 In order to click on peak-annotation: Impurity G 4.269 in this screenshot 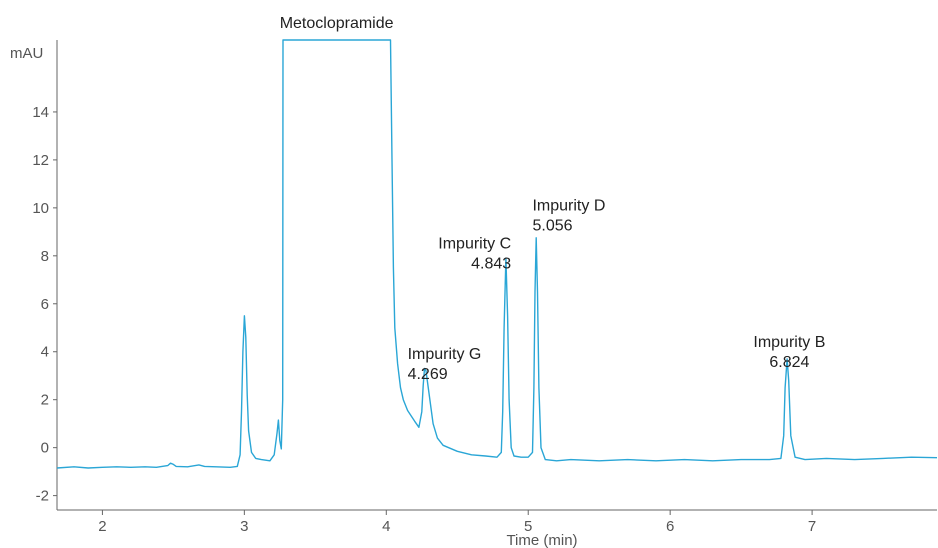, I will do `click(445, 364)`.